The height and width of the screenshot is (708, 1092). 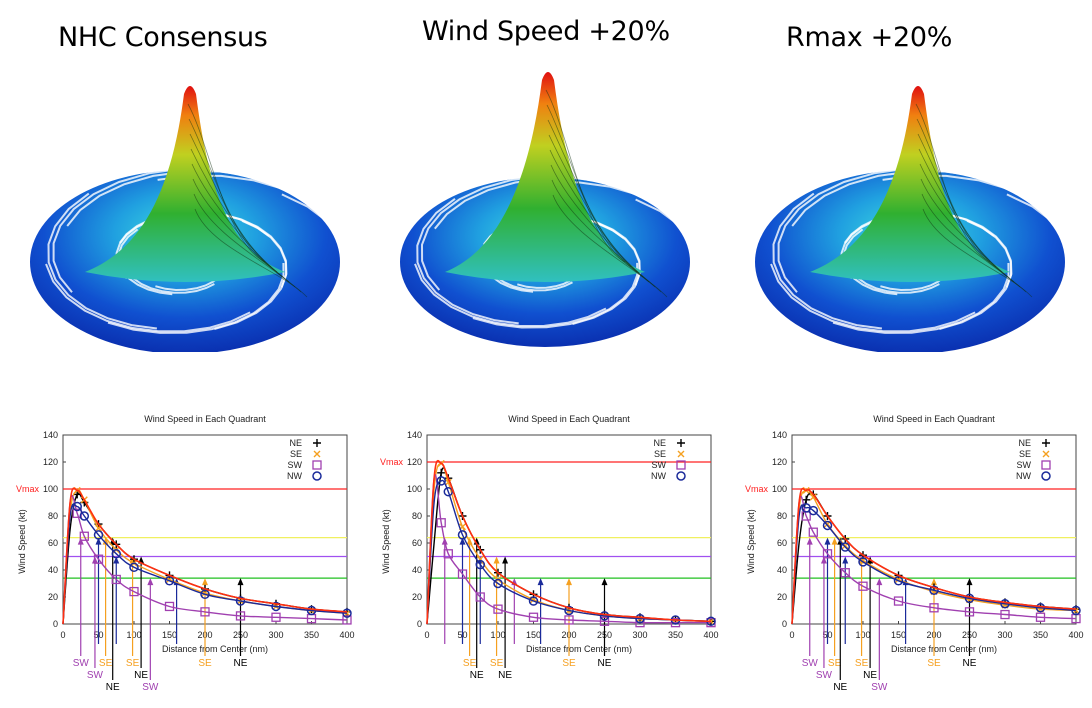 What do you see at coordinates (779, 435) in the screenshot?
I see `y-tick-label: 140` at bounding box center [779, 435].